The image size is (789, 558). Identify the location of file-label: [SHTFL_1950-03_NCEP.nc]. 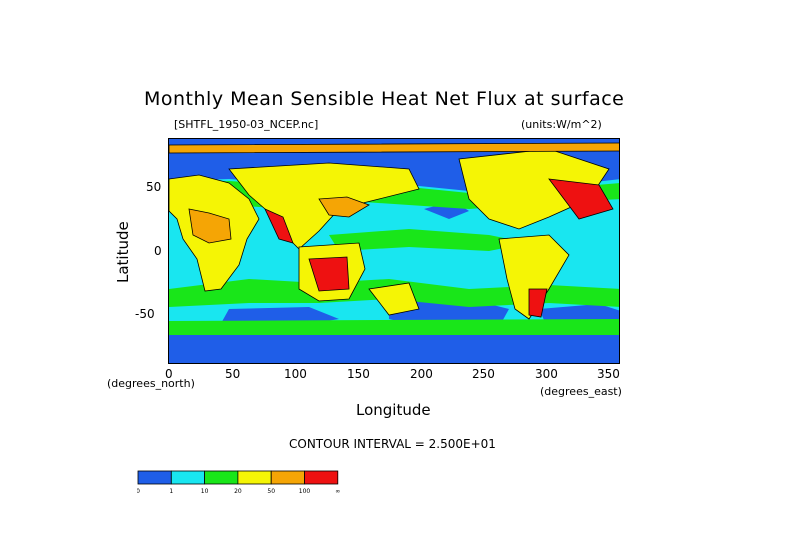
(246, 124).